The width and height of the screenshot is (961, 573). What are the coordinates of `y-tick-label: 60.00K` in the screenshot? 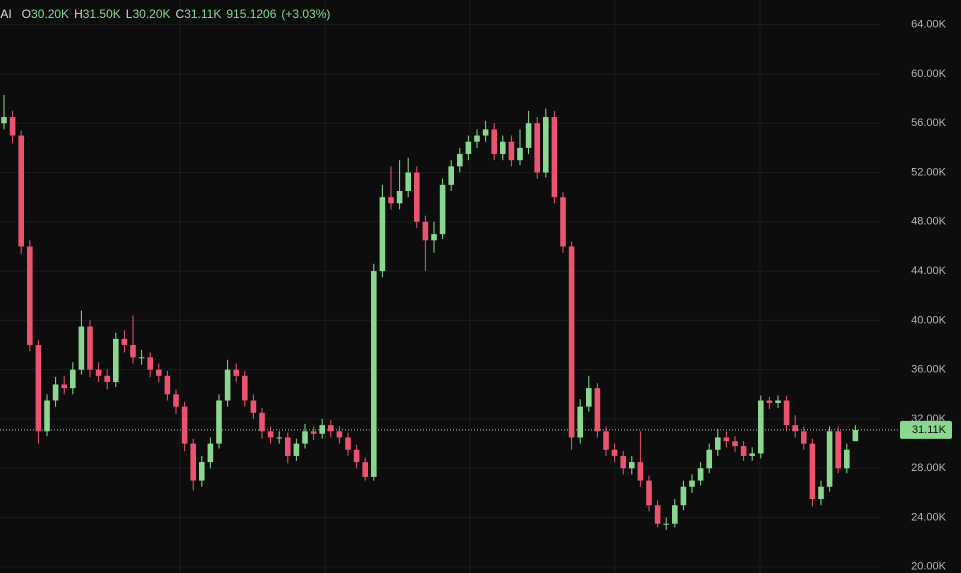 It's located at (929, 74).